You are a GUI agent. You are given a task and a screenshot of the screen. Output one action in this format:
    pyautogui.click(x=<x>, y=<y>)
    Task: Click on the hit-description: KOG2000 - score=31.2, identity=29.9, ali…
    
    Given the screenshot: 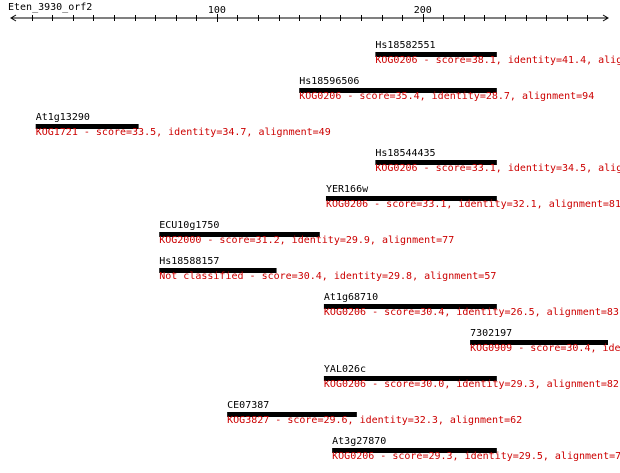 What is the action you would take?
    pyautogui.click(x=306, y=240)
    